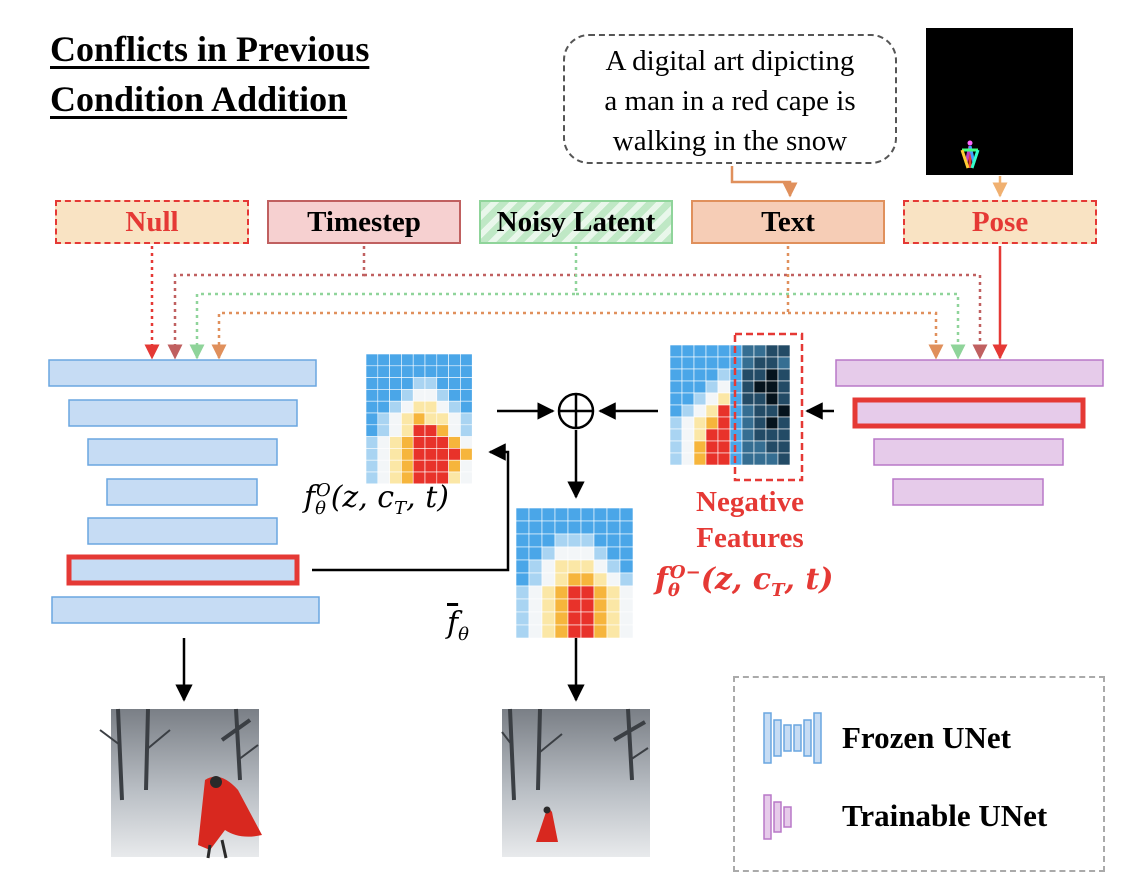  I want to click on pose-image, so click(999, 101).